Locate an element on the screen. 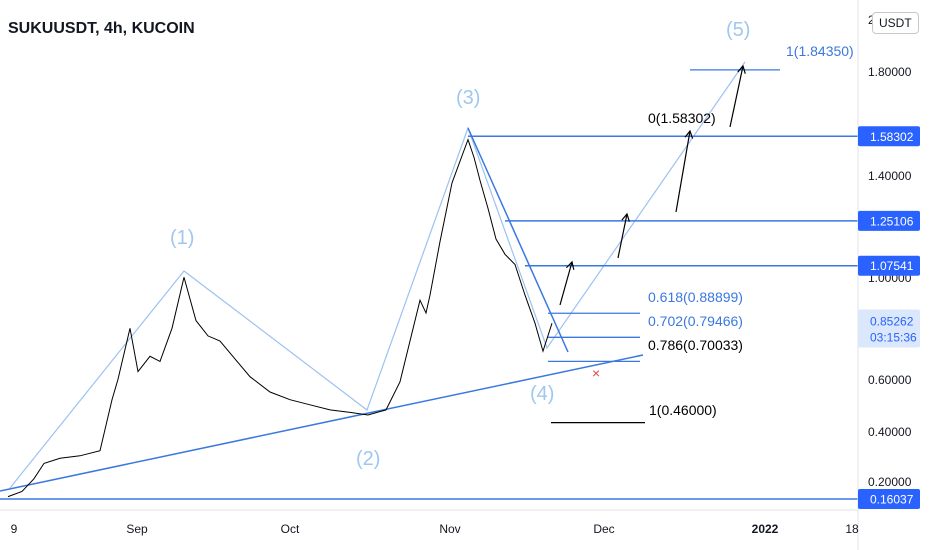 The height and width of the screenshot is (550, 932). y-tick-label: 0.40000 is located at coordinates (890, 432).